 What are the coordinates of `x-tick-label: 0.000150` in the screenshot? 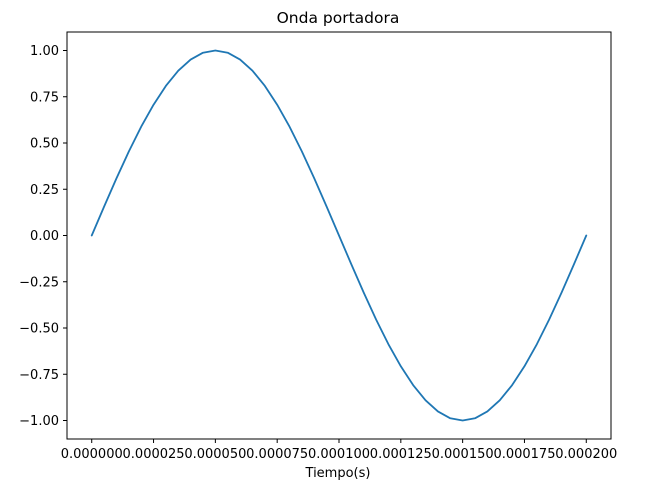 It's located at (463, 454).